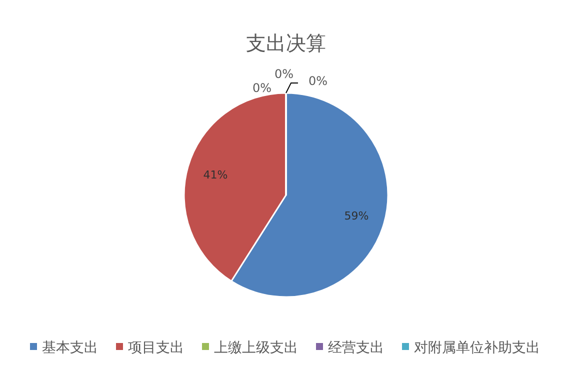  Describe the element at coordinates (286, 43) in the screenshot. I see `chart-title: 支出决算` at that location.